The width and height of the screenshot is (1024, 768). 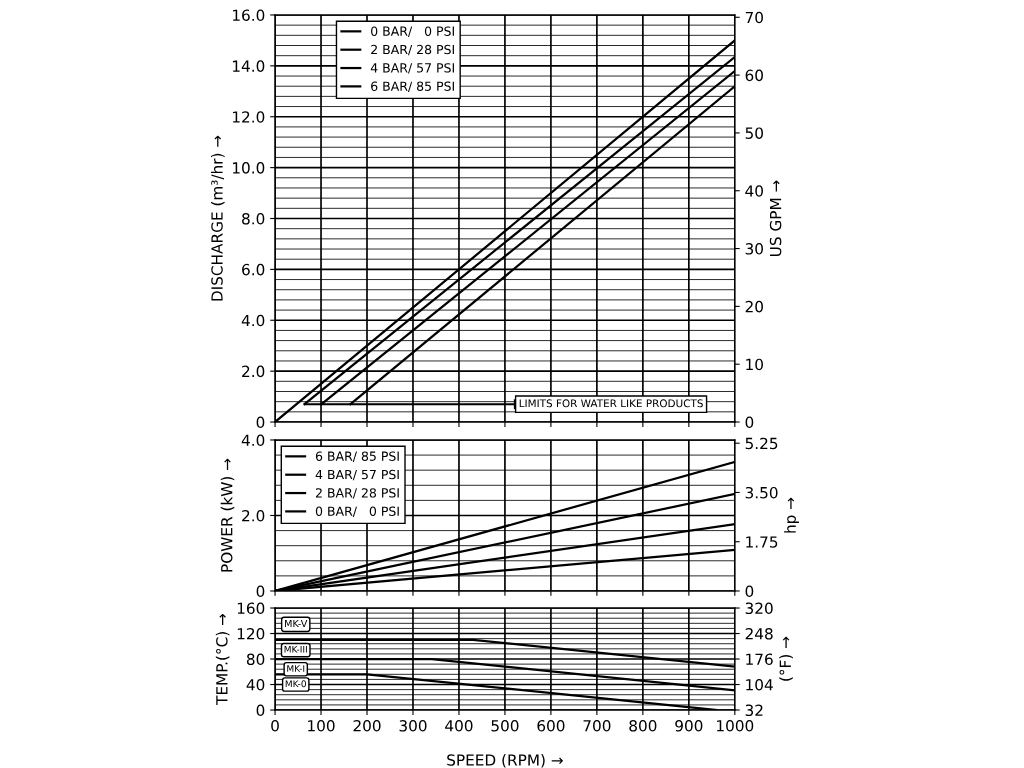 I want to click on x-axis-title: SPEED (RPM) →, so click(x=505, y=760).